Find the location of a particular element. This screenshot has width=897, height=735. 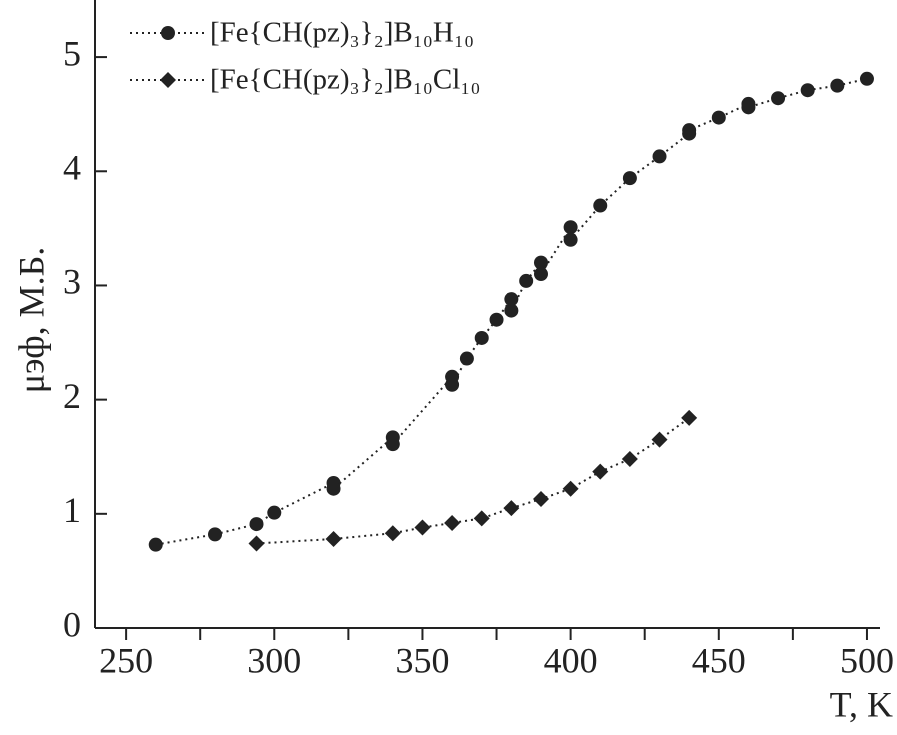

x-tick-label: 500 is located at coordinates (867, 660).